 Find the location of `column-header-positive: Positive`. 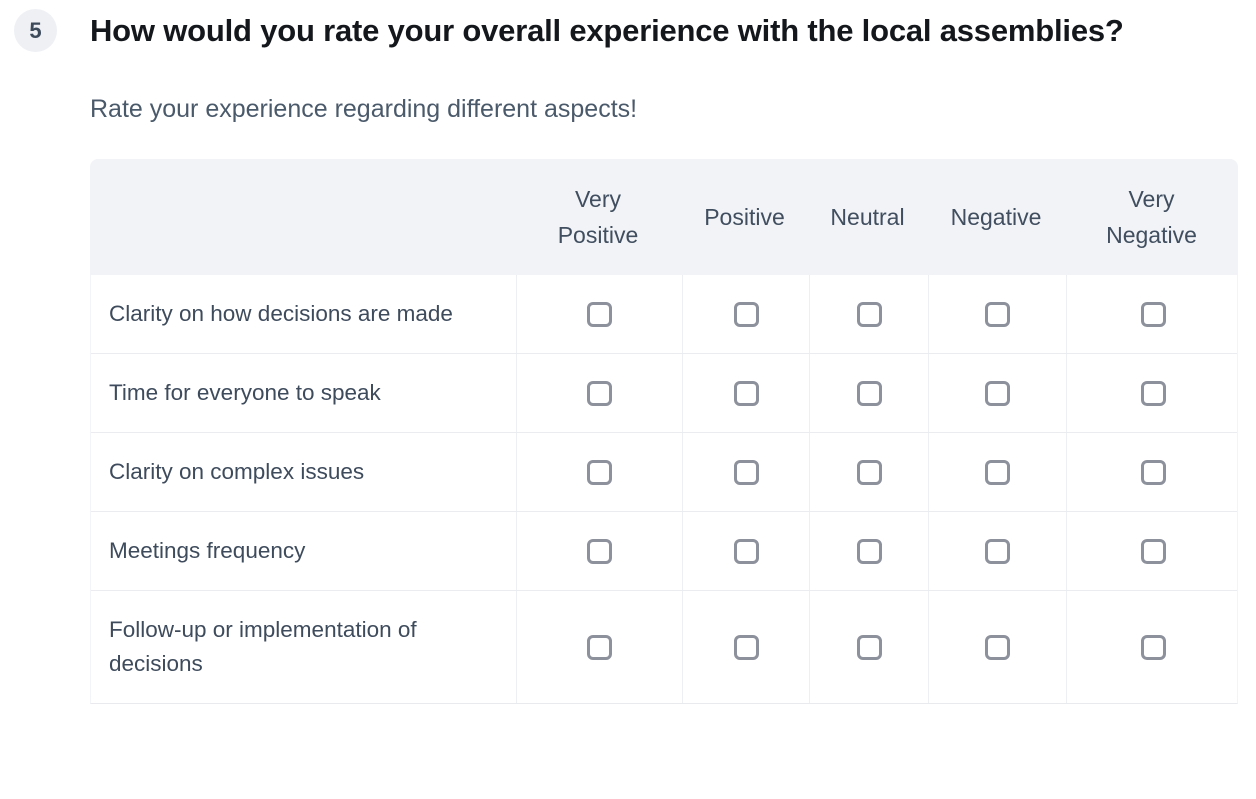

column-header-positive: Positive is located at coordinates (744, 217).